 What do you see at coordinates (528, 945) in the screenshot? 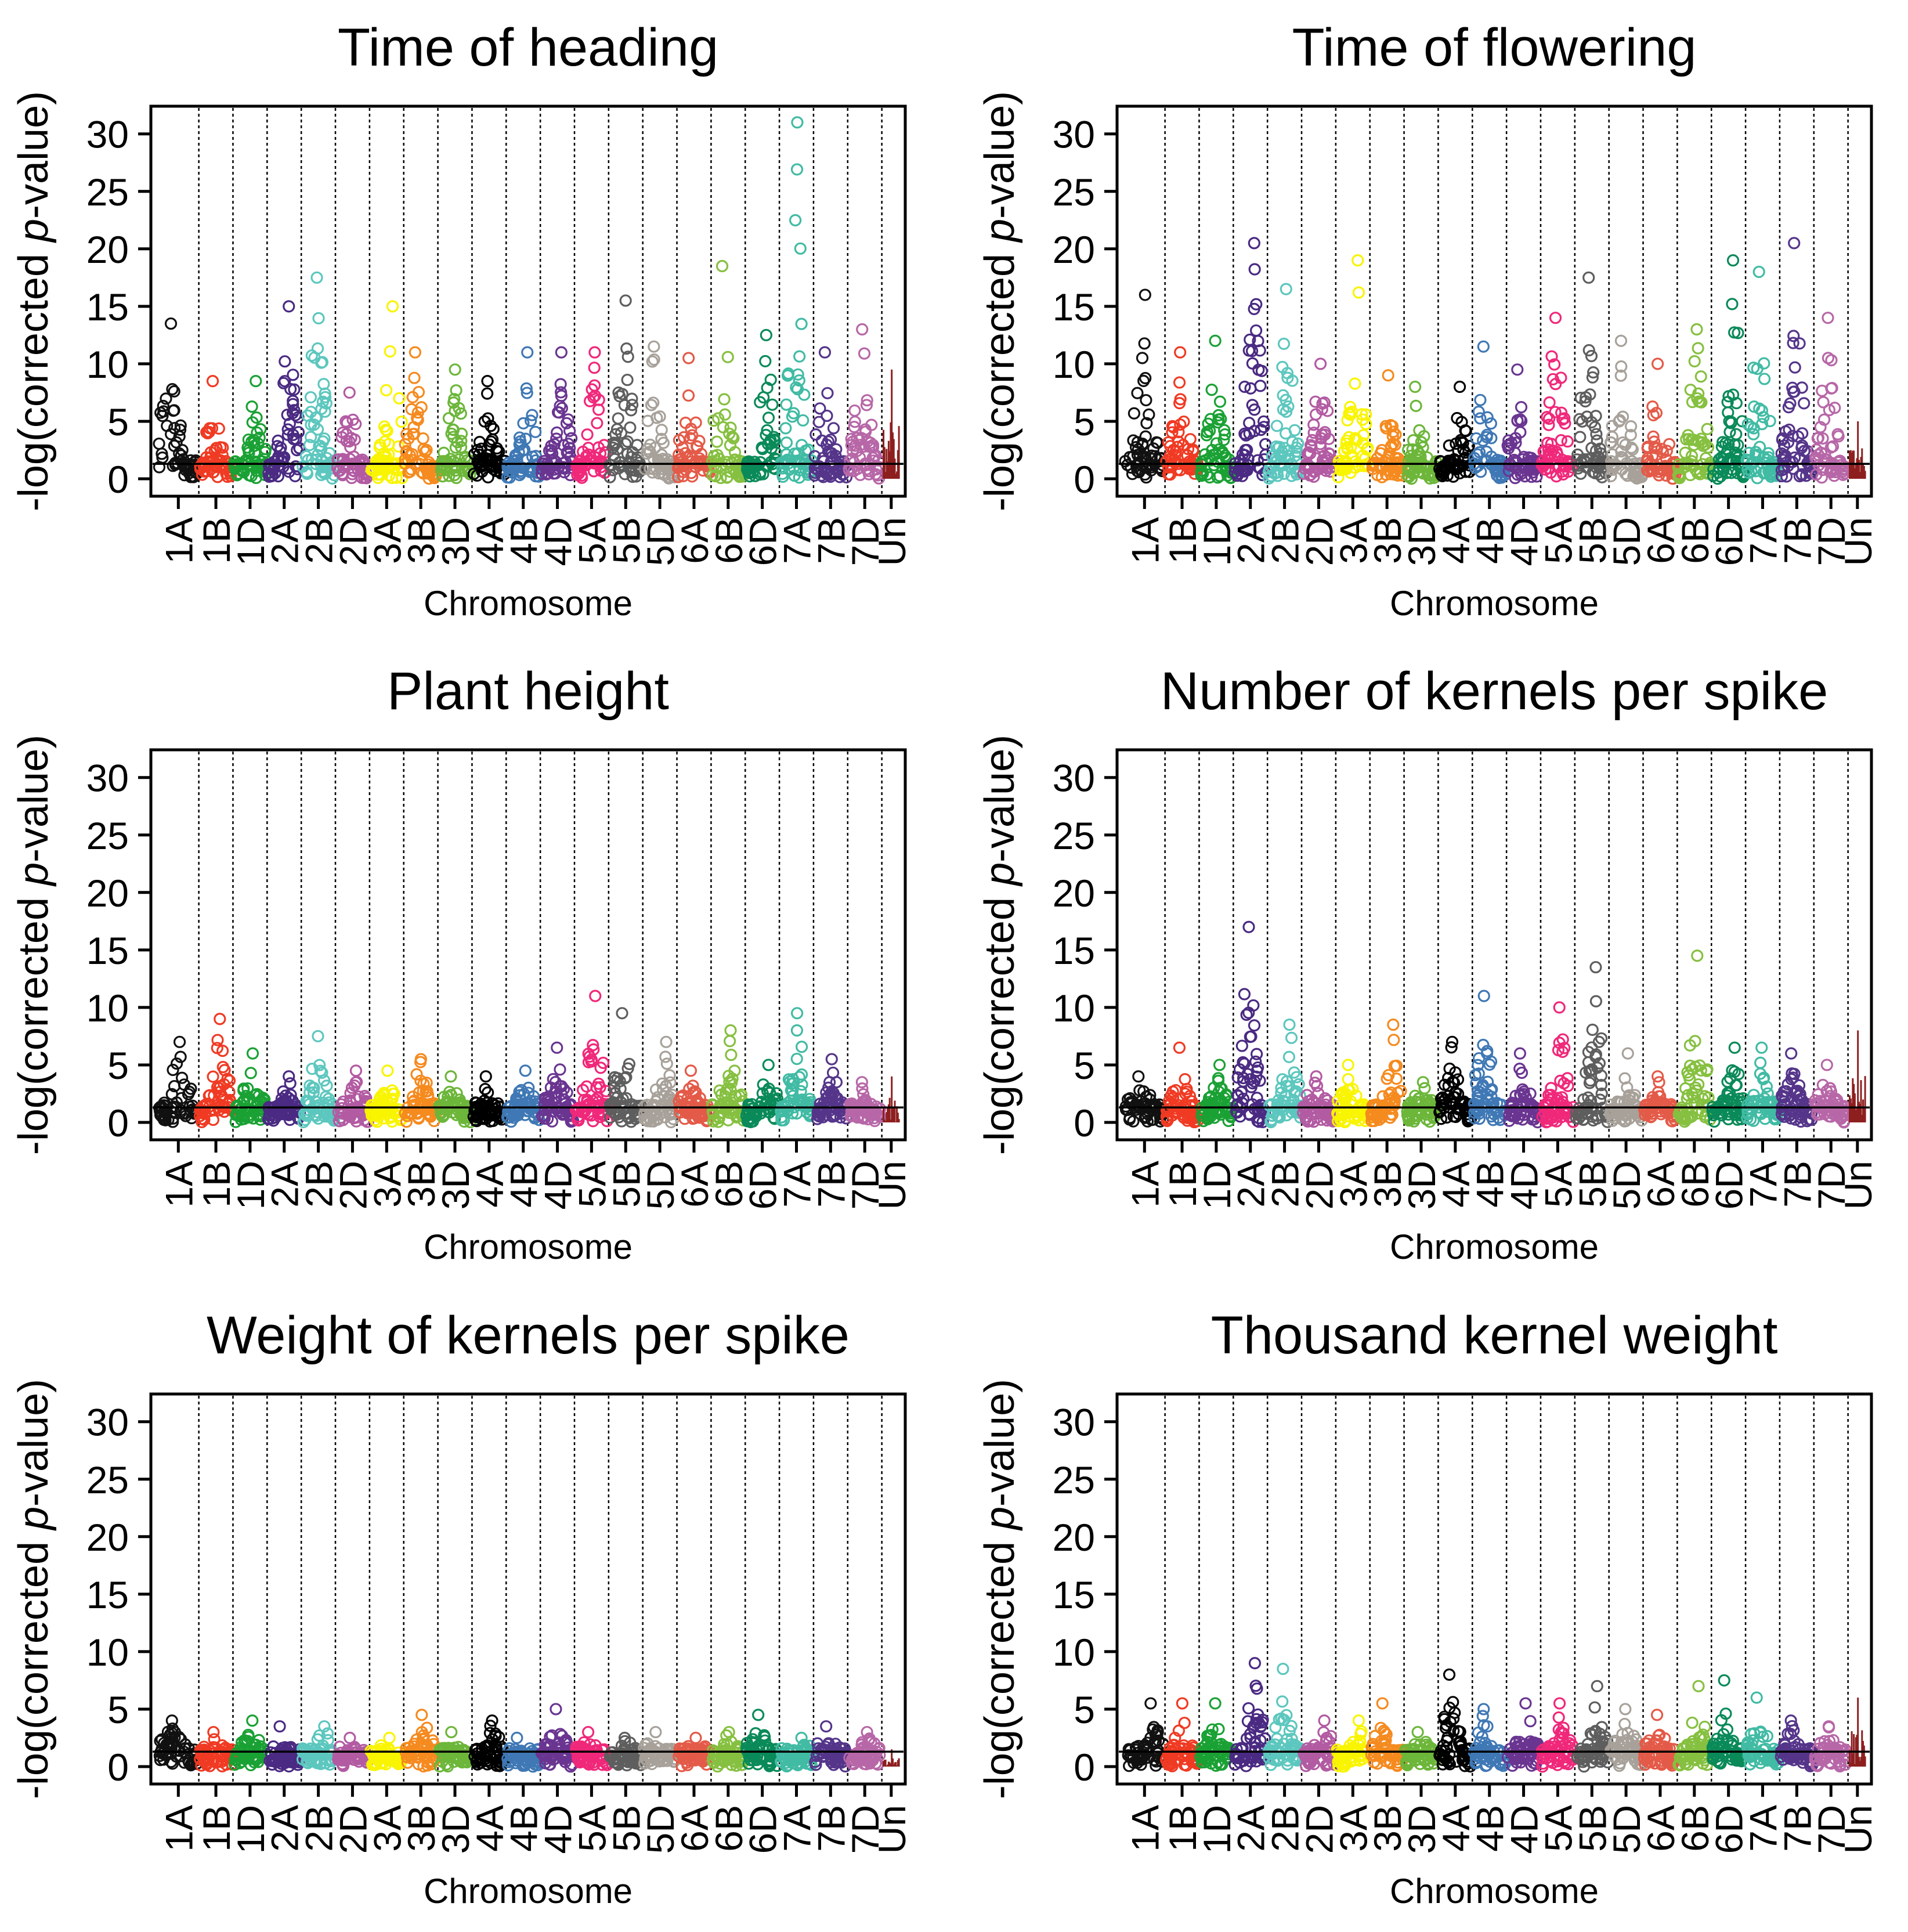
I see `plot-frame` at bounding box center [528, 945].